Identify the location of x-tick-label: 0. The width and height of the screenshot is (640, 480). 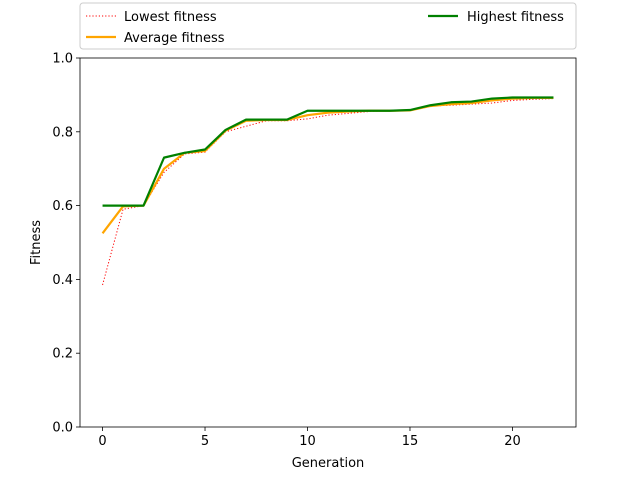
(102, 441).